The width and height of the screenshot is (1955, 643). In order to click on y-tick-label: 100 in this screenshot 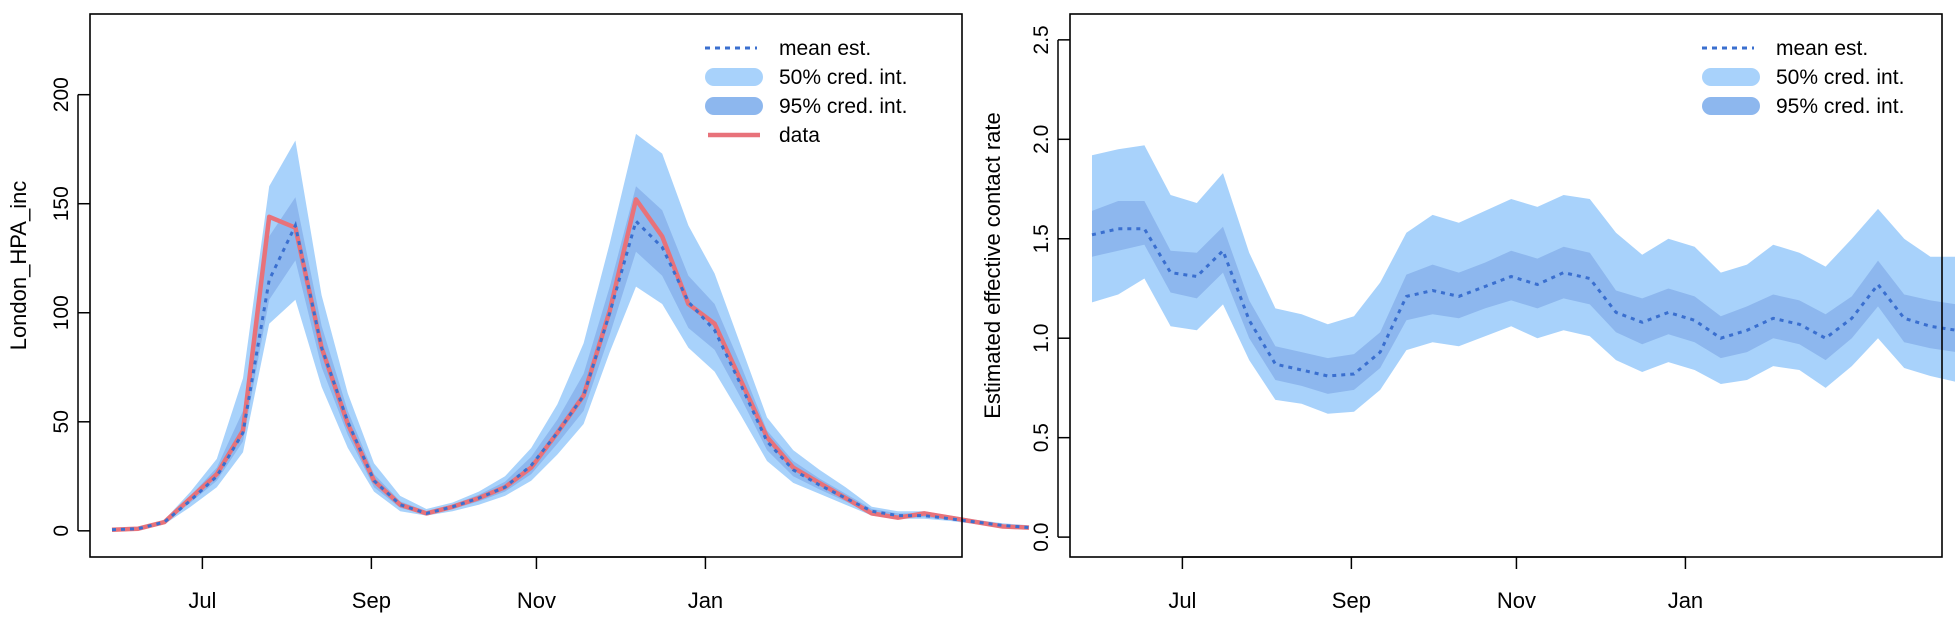, I will do `click(61, 312)`.